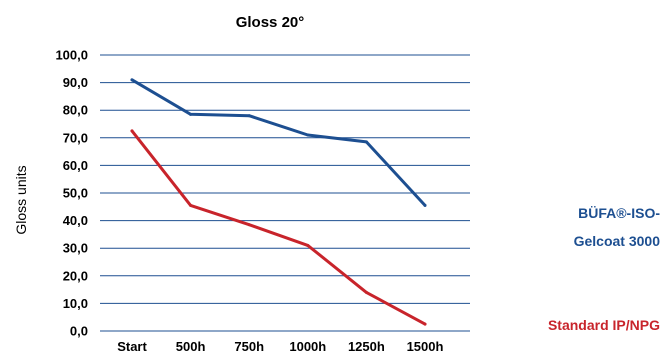  Describe the element at coordinates (71, 55) in the screenshot. I see `y-tick-label: 100,0` at that location.